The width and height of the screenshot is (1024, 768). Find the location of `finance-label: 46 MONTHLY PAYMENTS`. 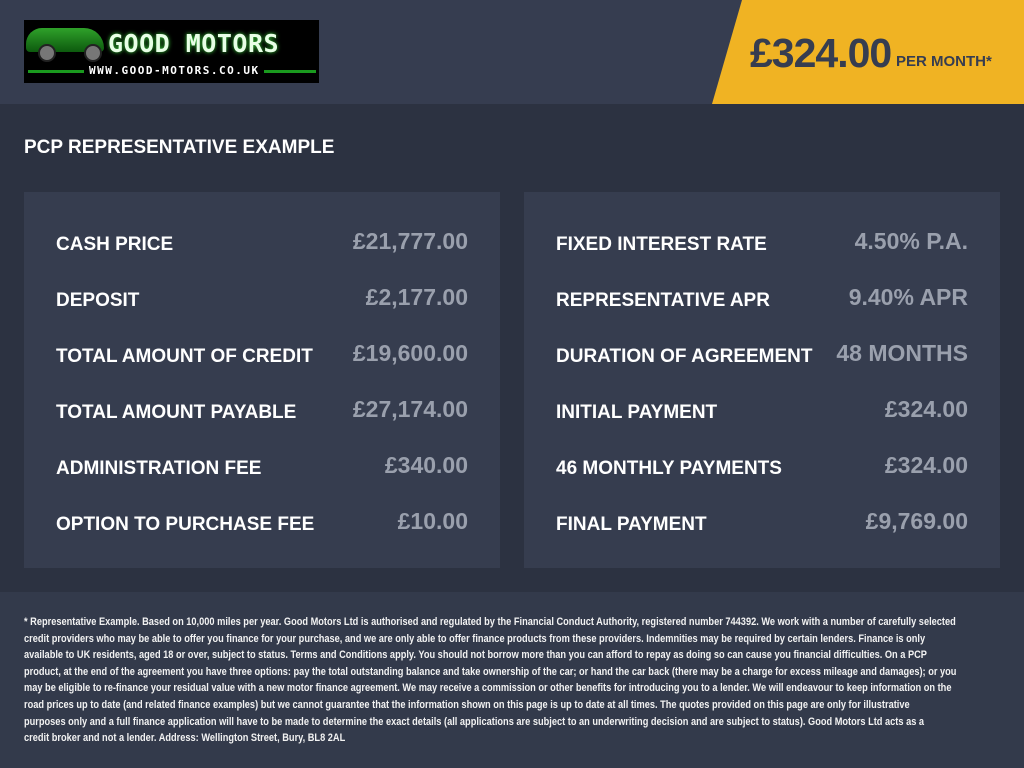

finance-label: 46 MONTHLY PAYMENTS is located at coordinates (669, 468).